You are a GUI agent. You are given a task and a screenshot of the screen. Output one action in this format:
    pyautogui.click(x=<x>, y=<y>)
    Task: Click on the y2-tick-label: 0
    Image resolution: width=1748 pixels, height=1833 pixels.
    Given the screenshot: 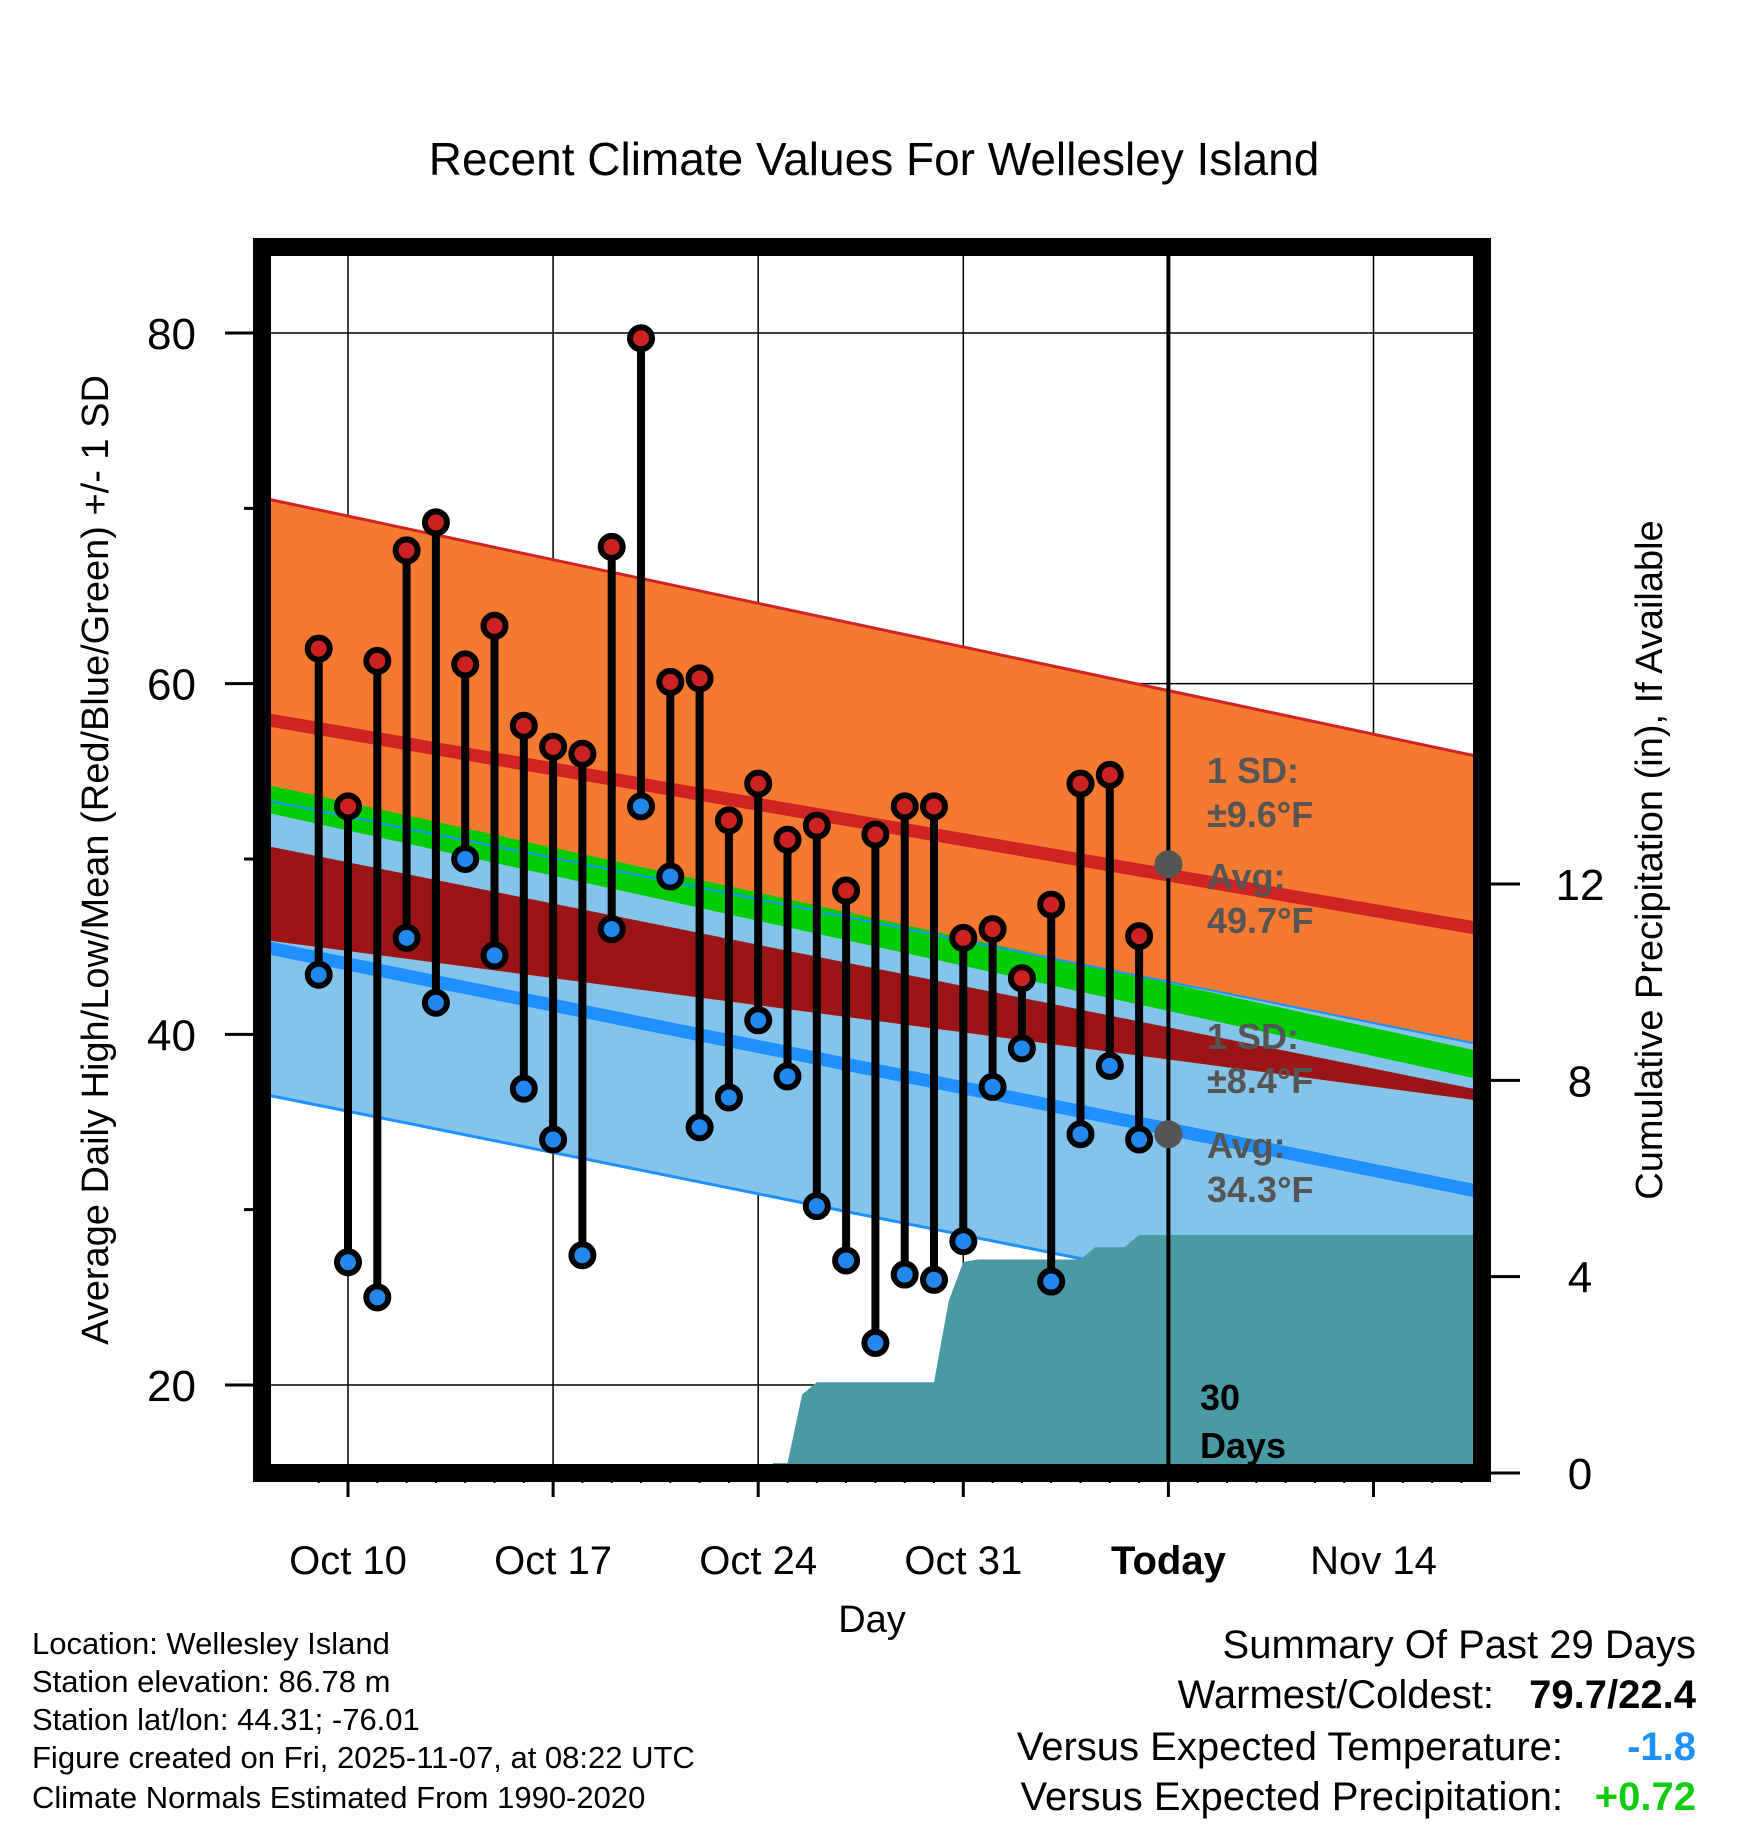 What is the action you would take?
    pyautogui.click(x=1580, y=1474)
    